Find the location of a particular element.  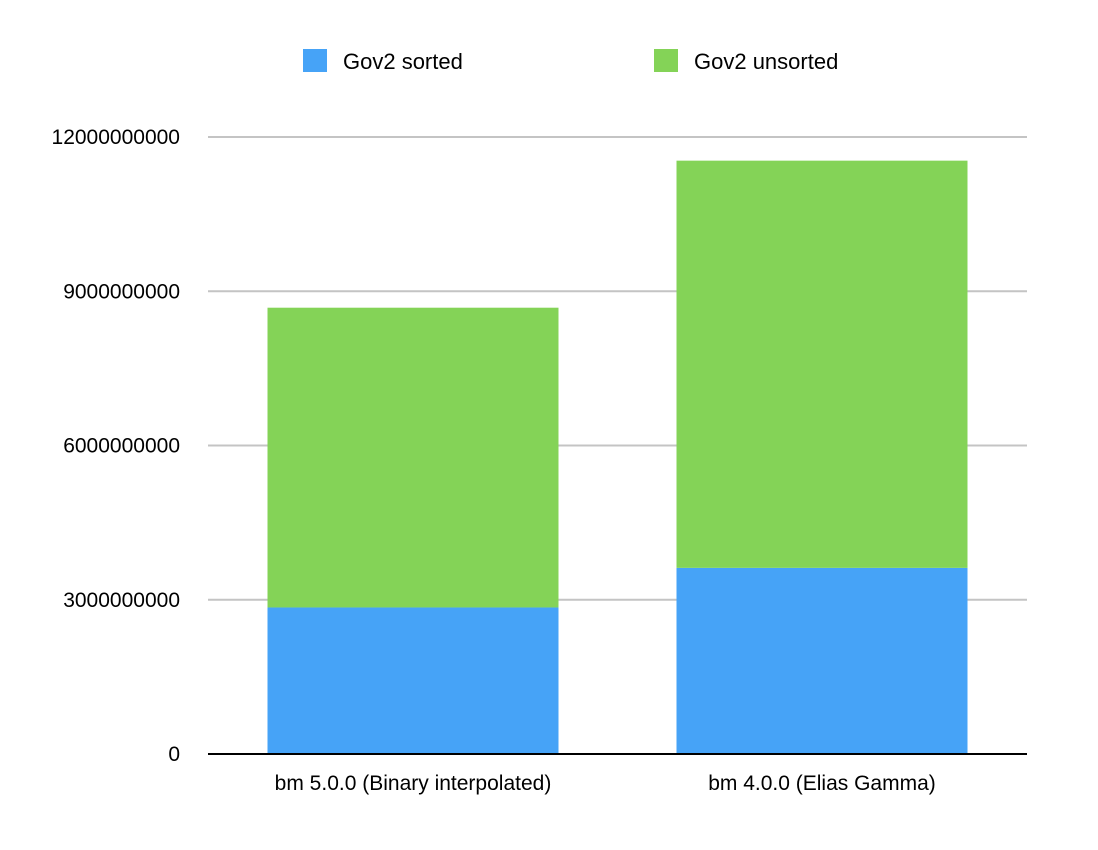

y-tick-label: 6000000000 is located at coordinates (121, 446).